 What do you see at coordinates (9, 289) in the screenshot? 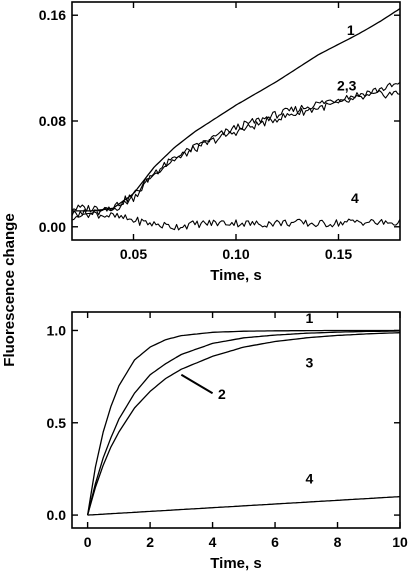
I see `y-axis-title: Fluorescence change` at bounding box center [9, 289].